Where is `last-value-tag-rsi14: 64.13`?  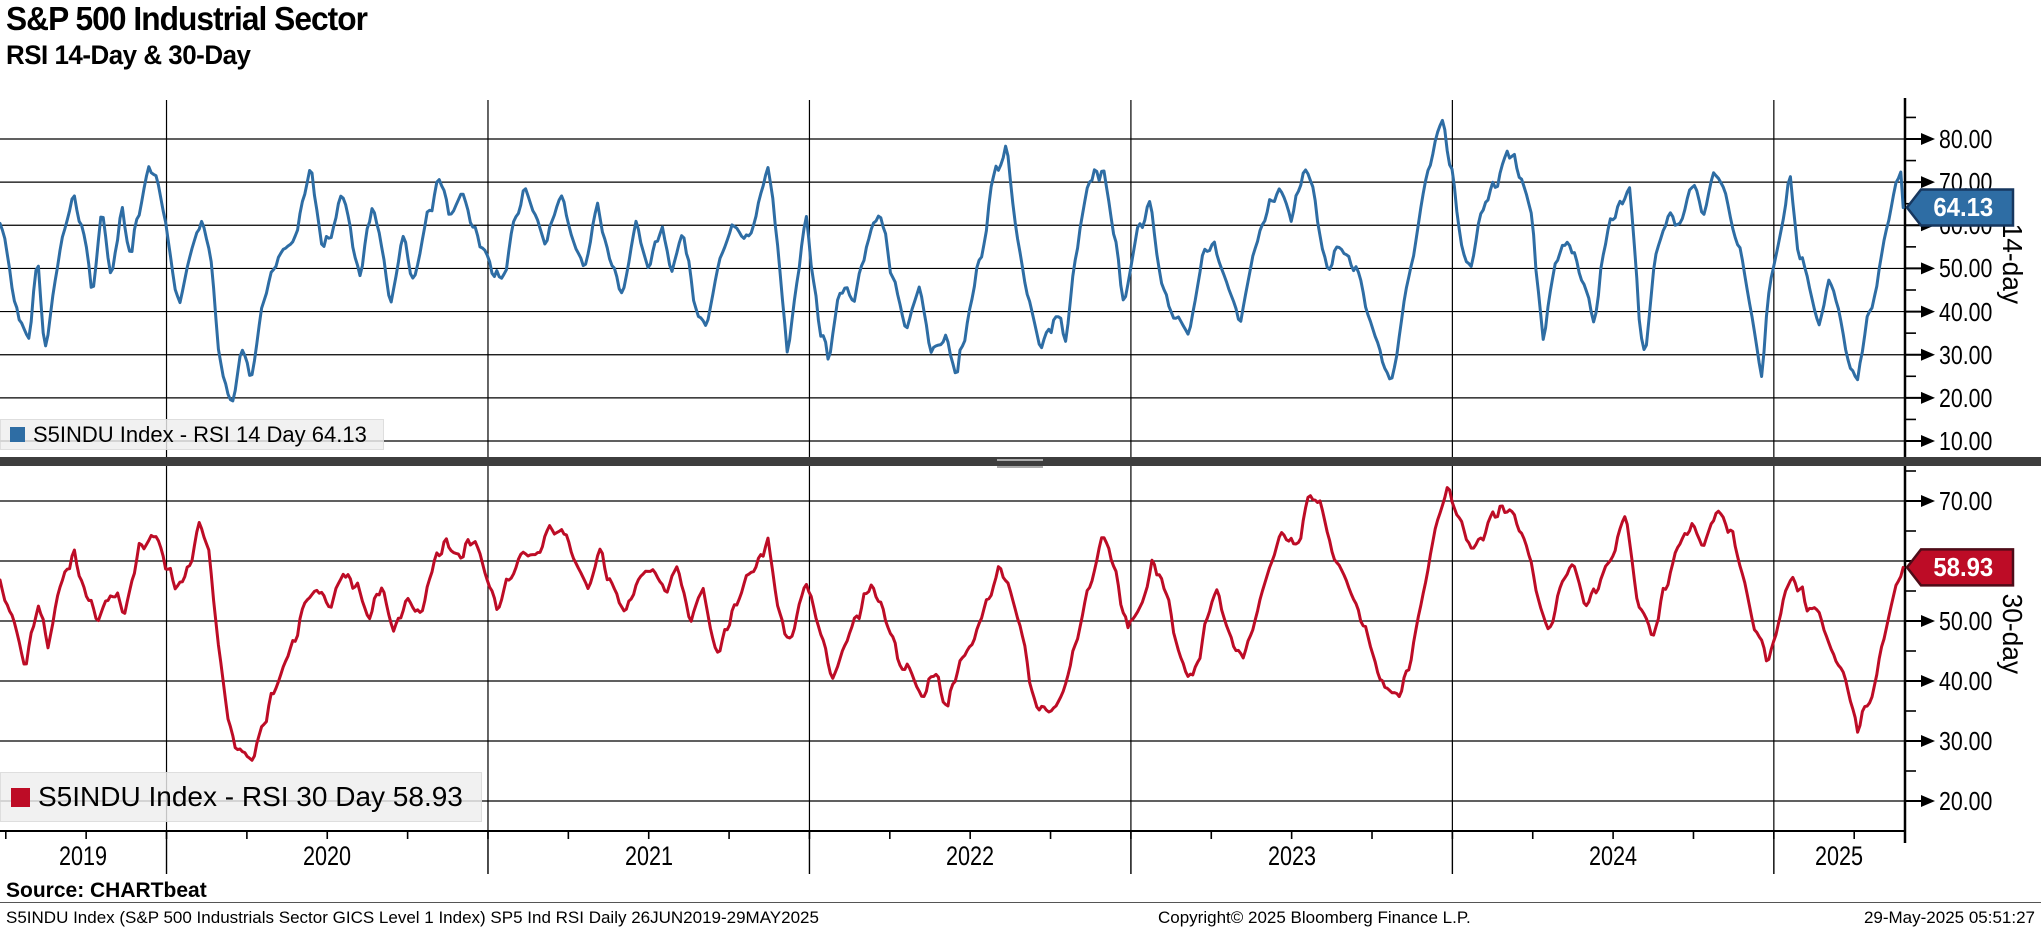 last-value-tag-rsi14: 64.13 is located at coordinates (1963, 207).